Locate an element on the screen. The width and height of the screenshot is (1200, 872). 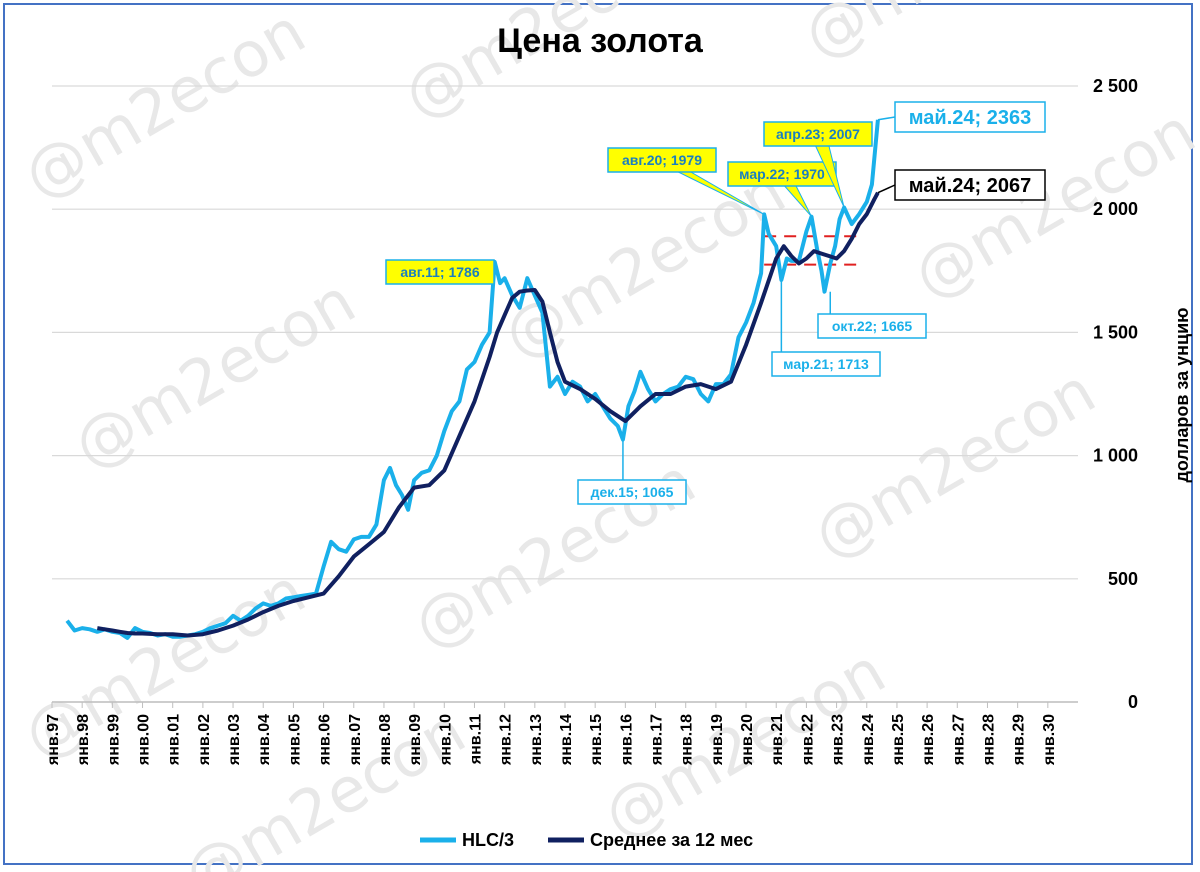
x-tick-label: янв.20 is located at coordinates (747, 740).